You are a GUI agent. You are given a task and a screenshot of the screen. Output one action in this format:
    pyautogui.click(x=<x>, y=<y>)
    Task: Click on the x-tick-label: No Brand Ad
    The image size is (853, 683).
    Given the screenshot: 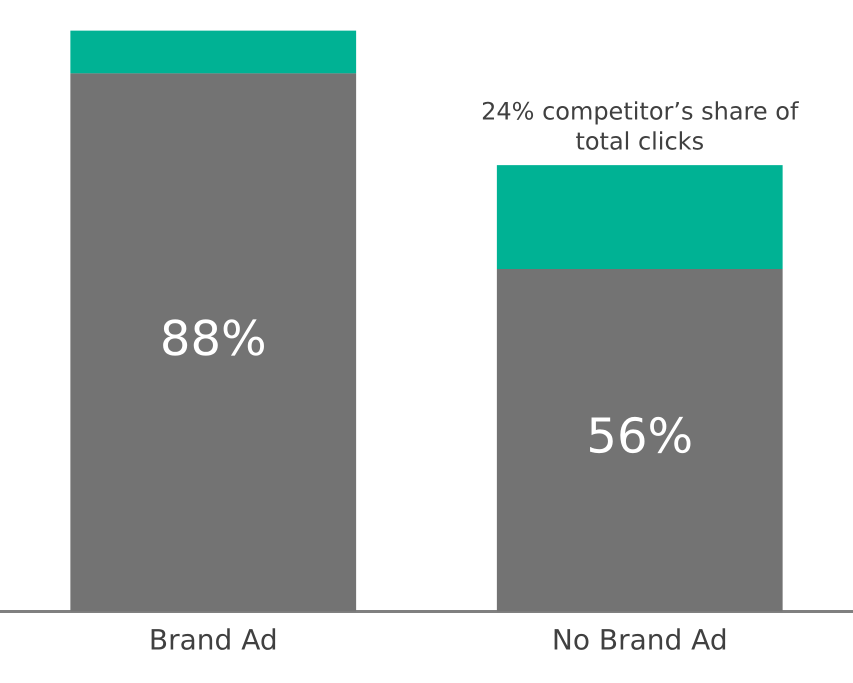 What is the action you would take?
    pyautogui.click(x=640, y=639)
    